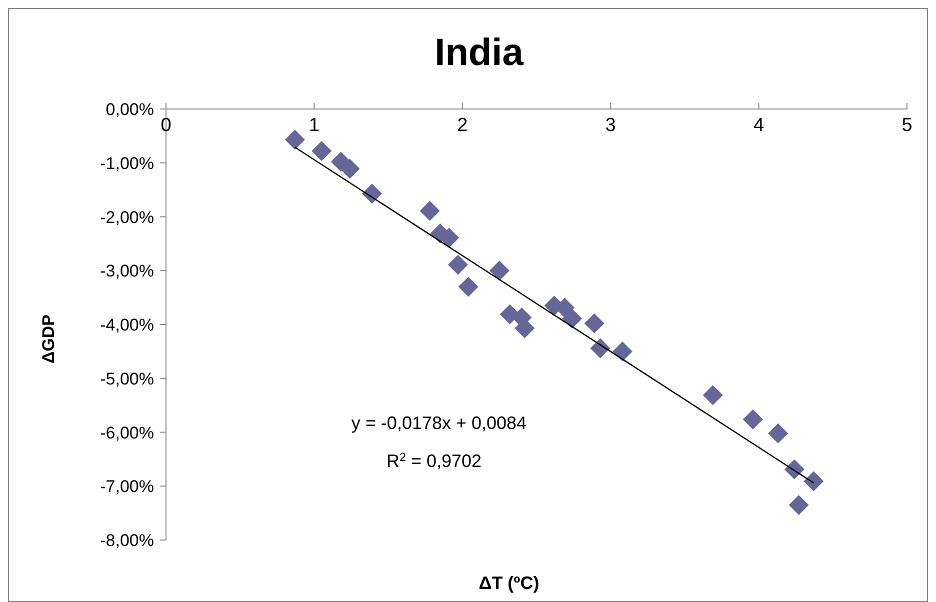  I want to click on x-axis-title: ΔT (ºC), so click(509, 583).